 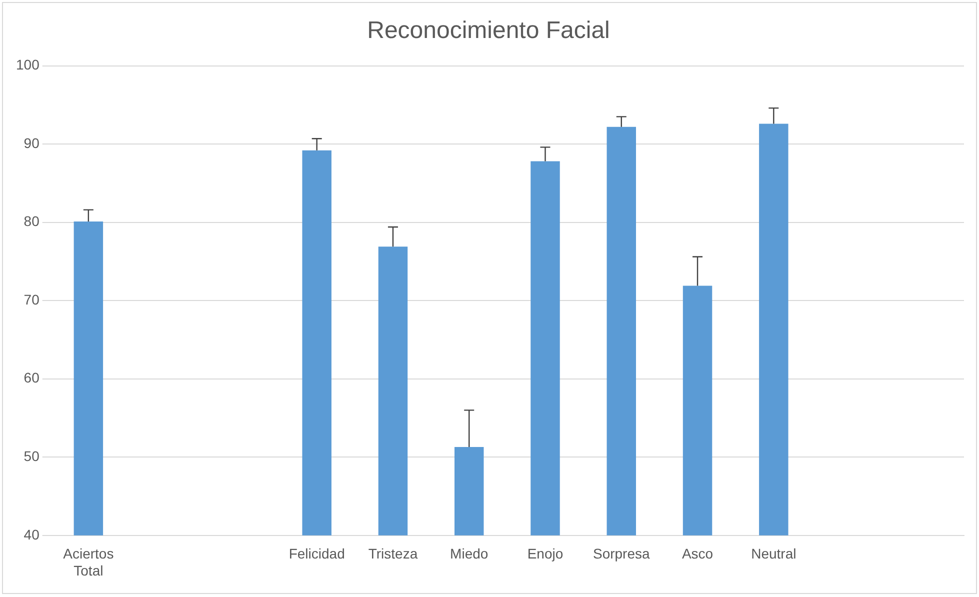 What do you see at coordinates (32, 378) in the screenshot?
I see `y-tick-label: 60` at bounding box center [32, 378].